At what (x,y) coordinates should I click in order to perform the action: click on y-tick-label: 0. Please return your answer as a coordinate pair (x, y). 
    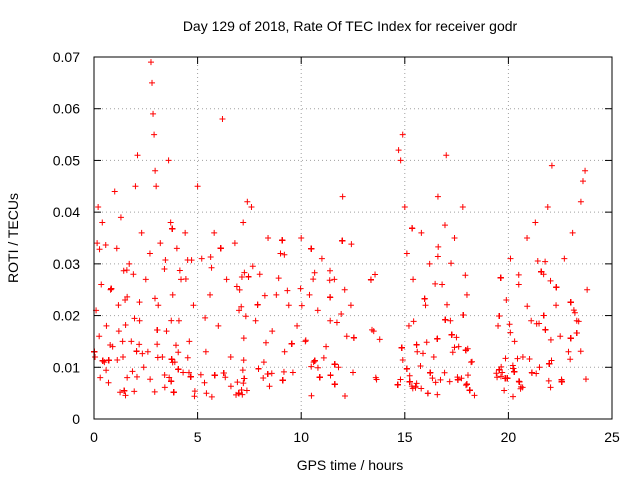
    Looking at the image, I should click on (76, 419).